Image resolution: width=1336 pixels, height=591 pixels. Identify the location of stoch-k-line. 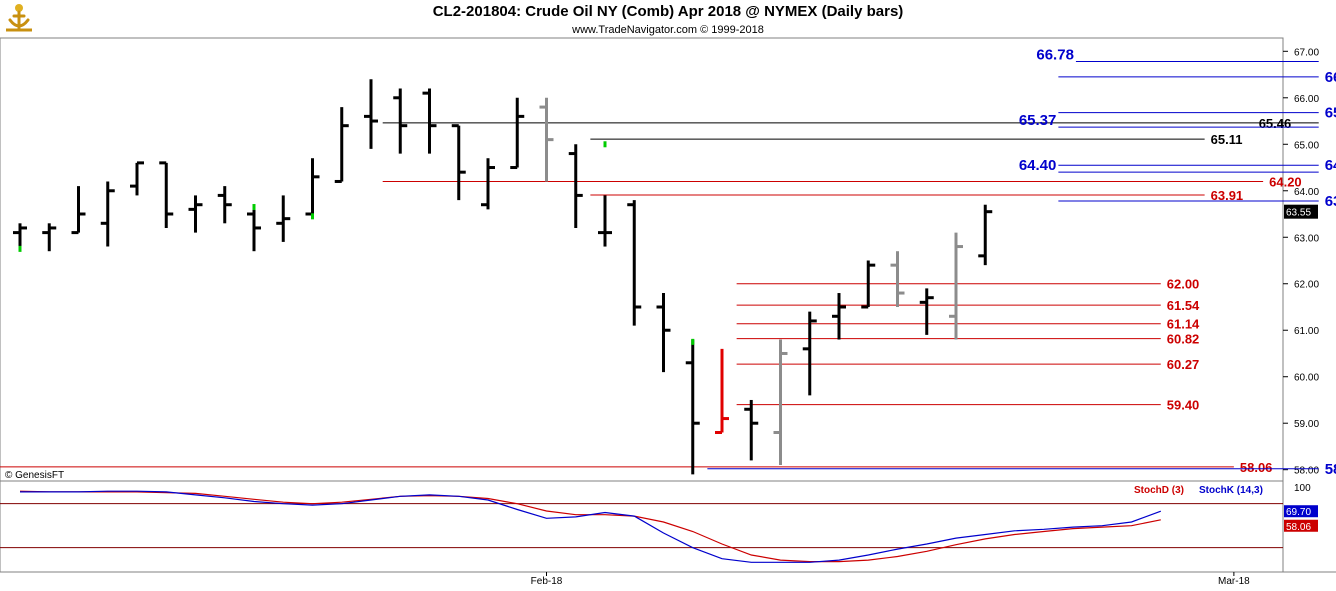
(591, 526).